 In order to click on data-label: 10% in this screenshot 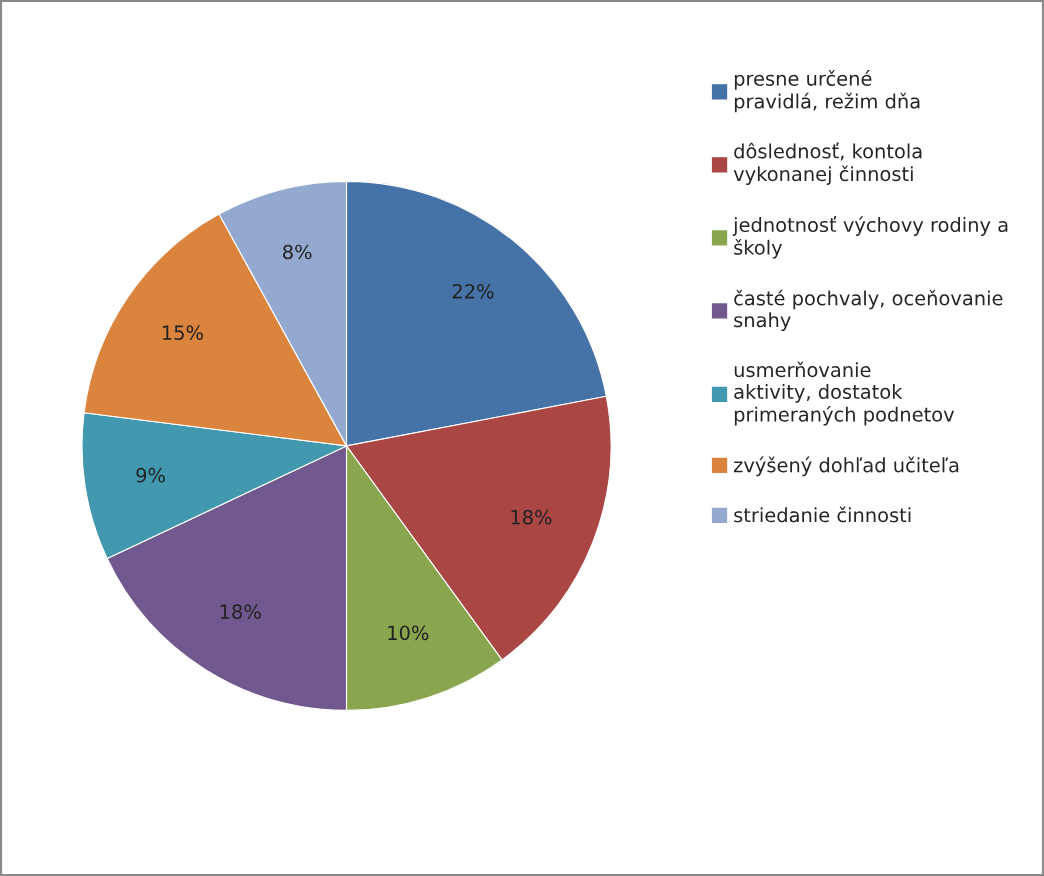, I will do `click(408, 633)`.